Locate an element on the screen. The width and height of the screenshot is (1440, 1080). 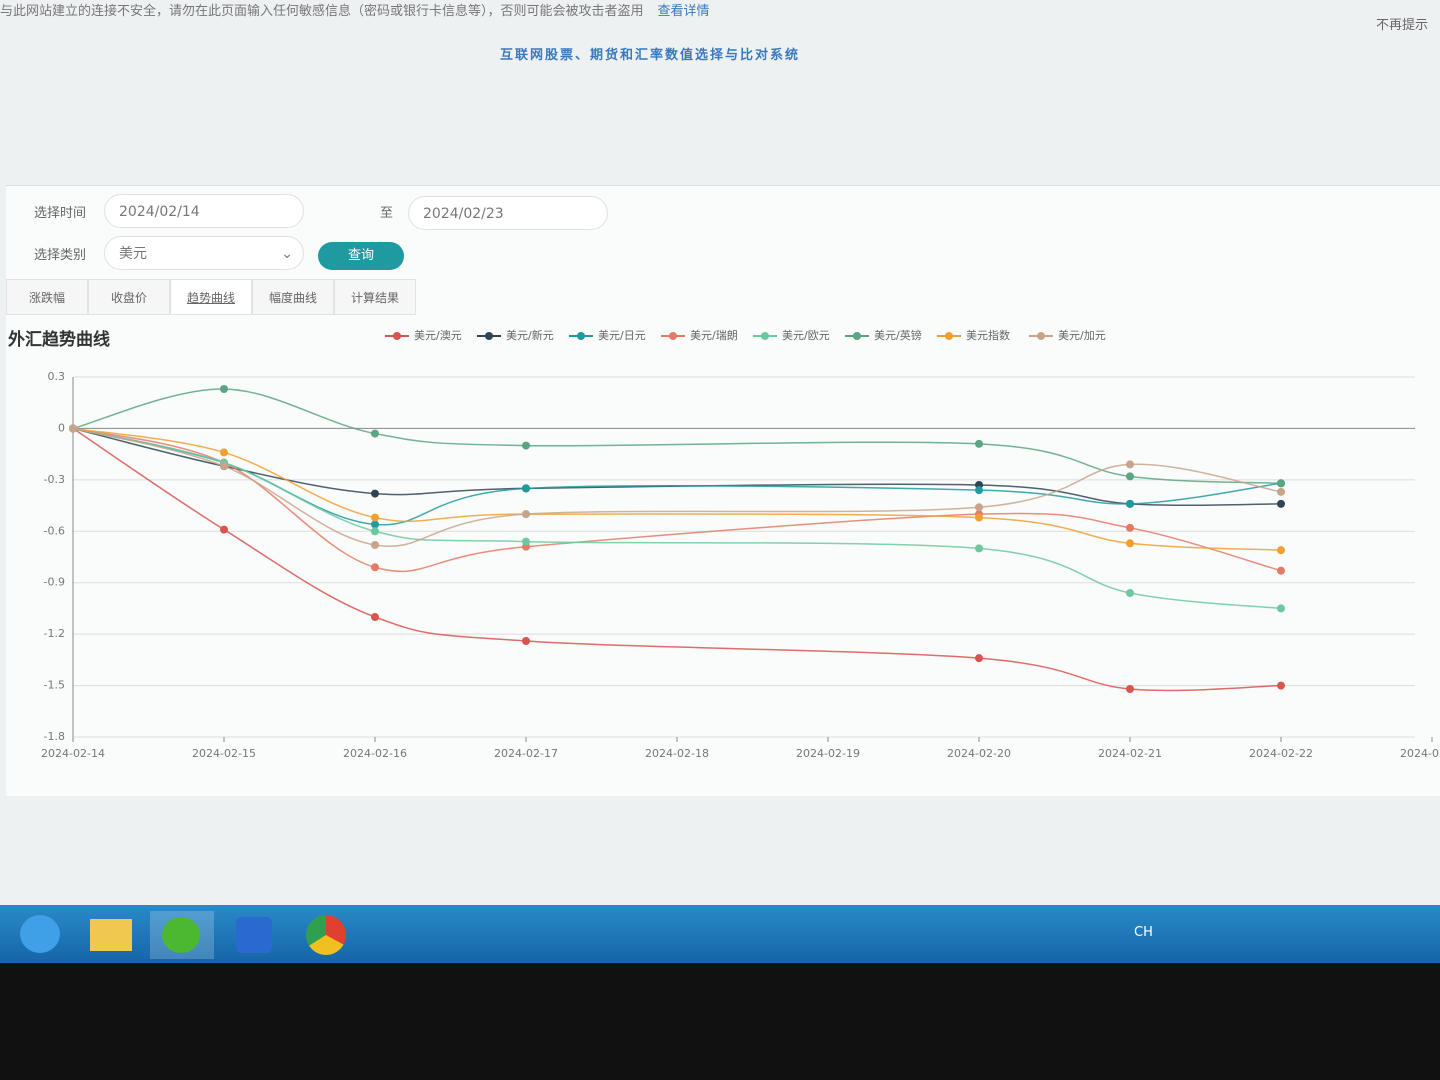
banner-link: 查看详情 is located at coordinates (683, 11).